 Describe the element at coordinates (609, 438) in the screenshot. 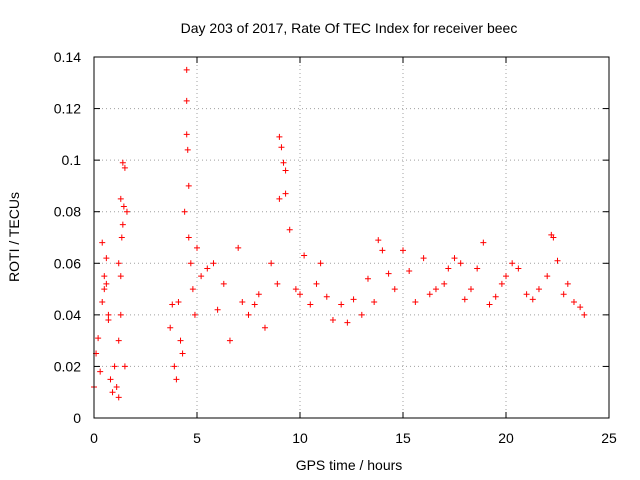

I see `x-tick-label: 25` at that location.